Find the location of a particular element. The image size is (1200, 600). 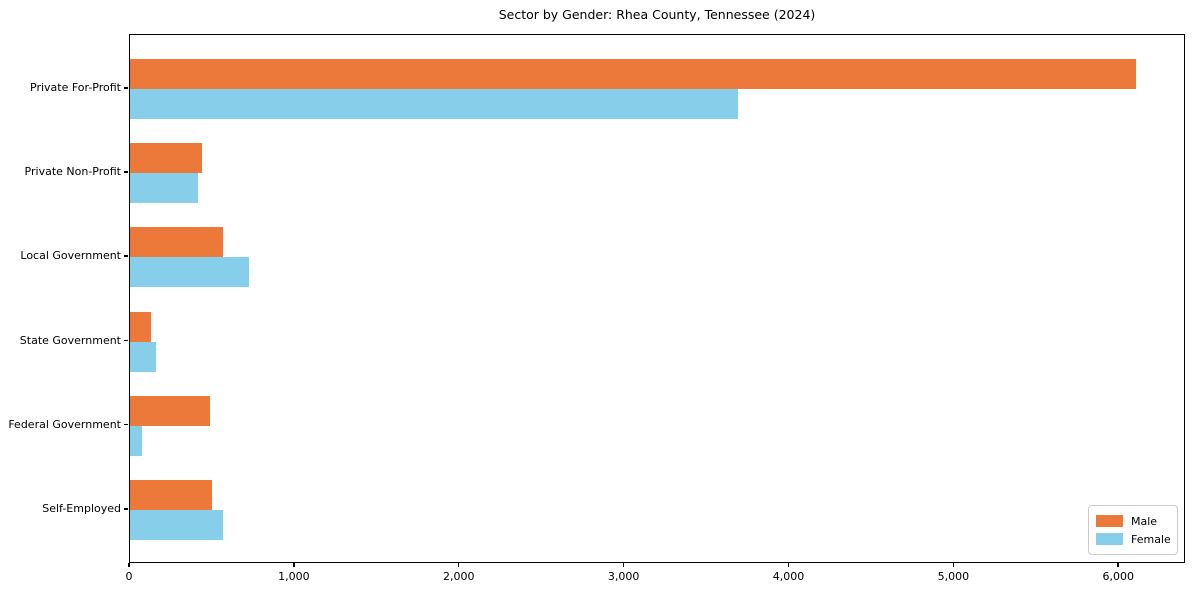

legend-label-female: Female is located at coordinates (1151, 539).